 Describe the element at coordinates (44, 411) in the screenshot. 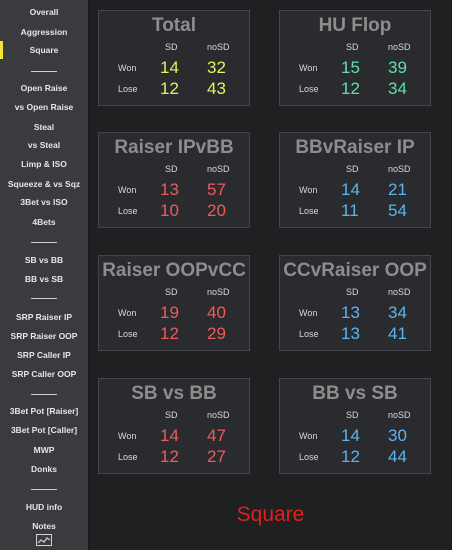

I see `sidebar-item-3bet-pot-raiser: 3Bet Pot [Raiser]` at that location.